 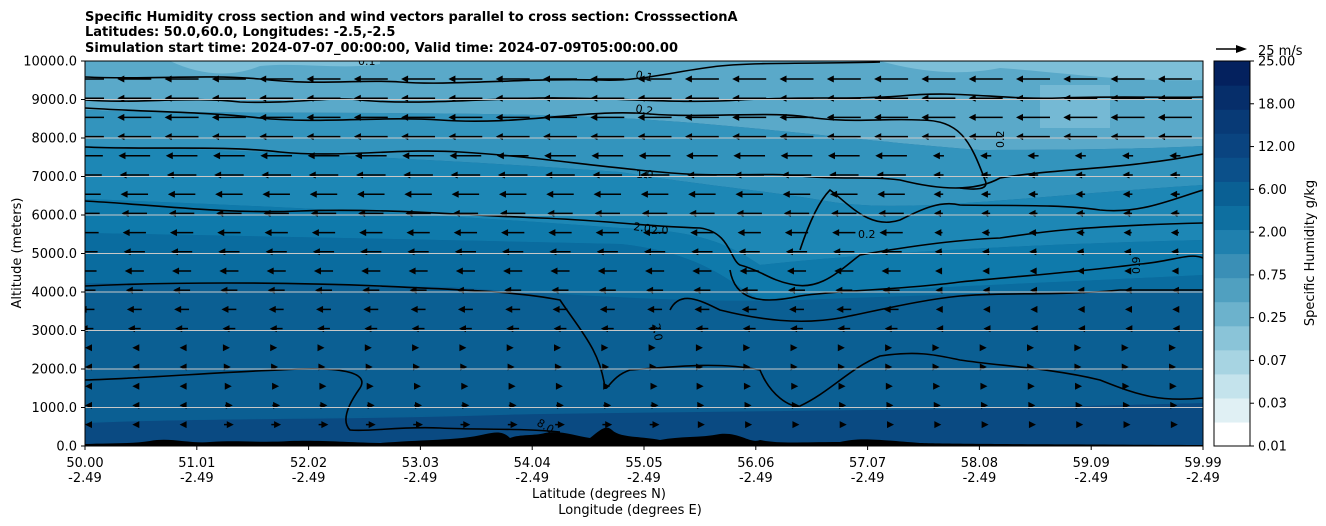 I want to click on y-tick-label-5: 5000.0, so click(x=55, y=254).